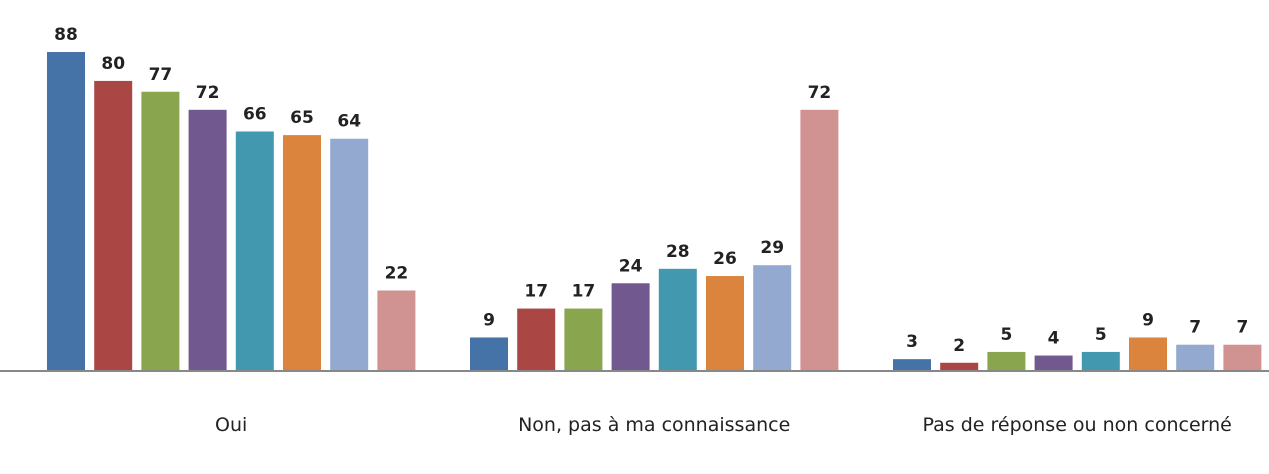 The image size is (1269, 474). What do you see at coordinates (772, 248) in the screenshot?
I see `value-label: 29` at bounding box center [772, 248].